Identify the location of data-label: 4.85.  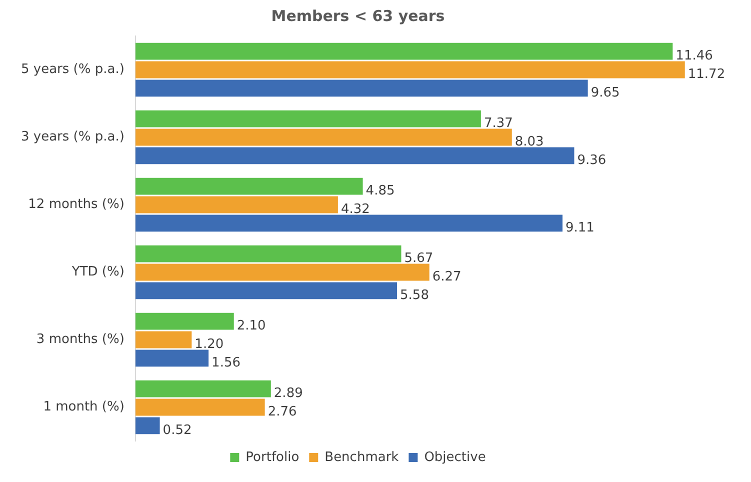
(380, 191).